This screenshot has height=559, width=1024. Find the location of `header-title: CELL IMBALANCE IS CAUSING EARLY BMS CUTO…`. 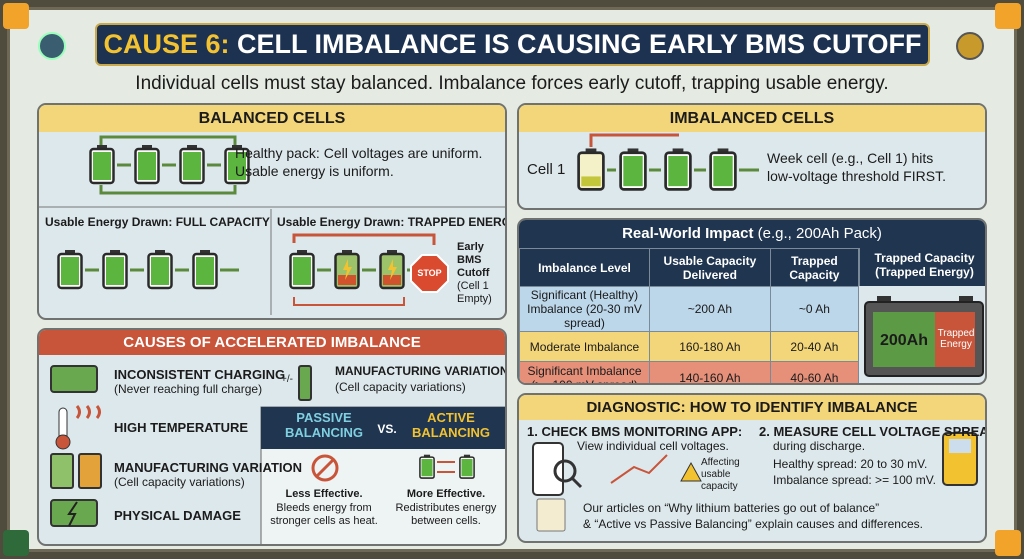

header-title: CELL IMBALANCE IS CAUSING EARLY BMS CUTO… is located at coordinates (579, 44).